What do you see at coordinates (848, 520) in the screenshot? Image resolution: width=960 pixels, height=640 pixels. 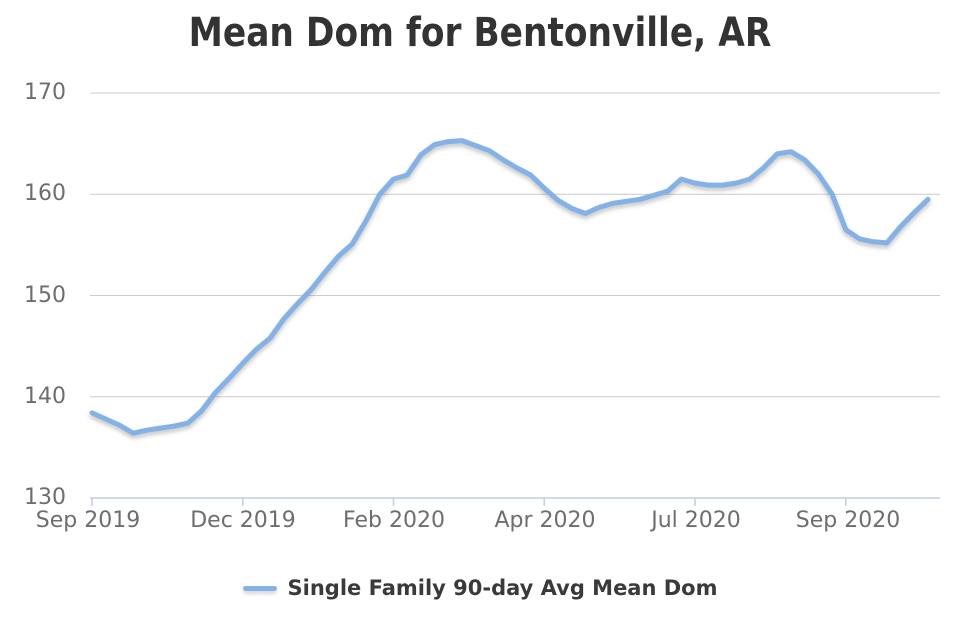 I see `x-axis-tick-label: Sep 2020` at bounding box center [848, 520].